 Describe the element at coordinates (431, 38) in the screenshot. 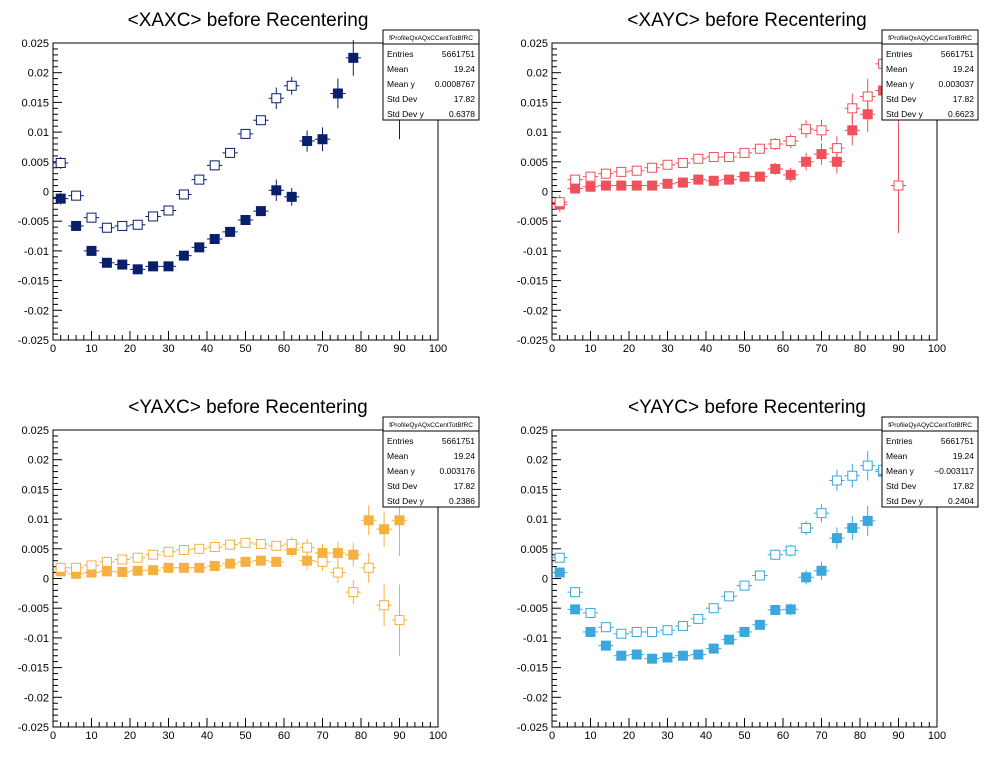

I see `stats-histogram-name: fProfileQxAQxCCentTotBfRC` at that location.